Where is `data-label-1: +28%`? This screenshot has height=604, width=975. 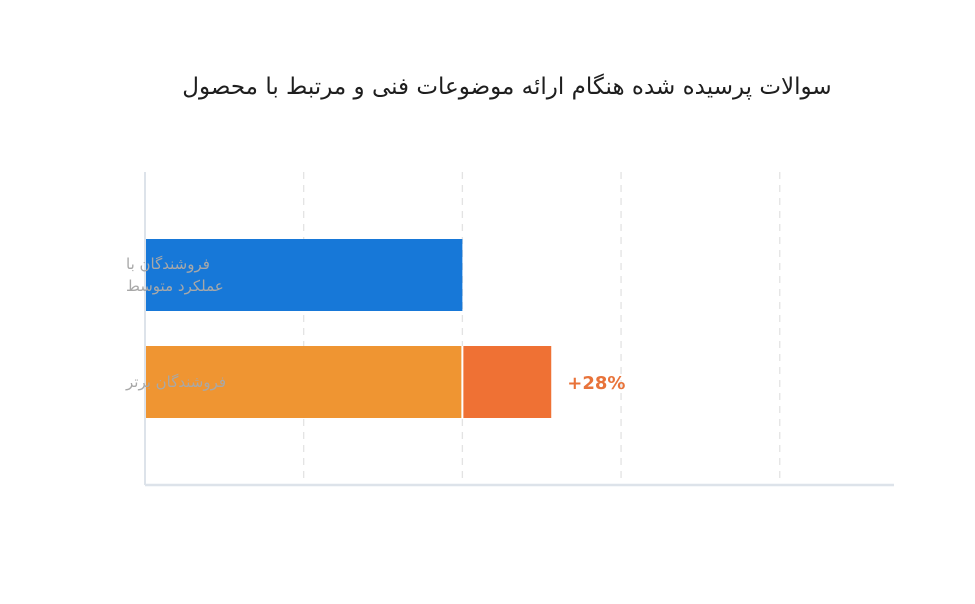
data-label-1: +28% is located at coordinates (596, 383).